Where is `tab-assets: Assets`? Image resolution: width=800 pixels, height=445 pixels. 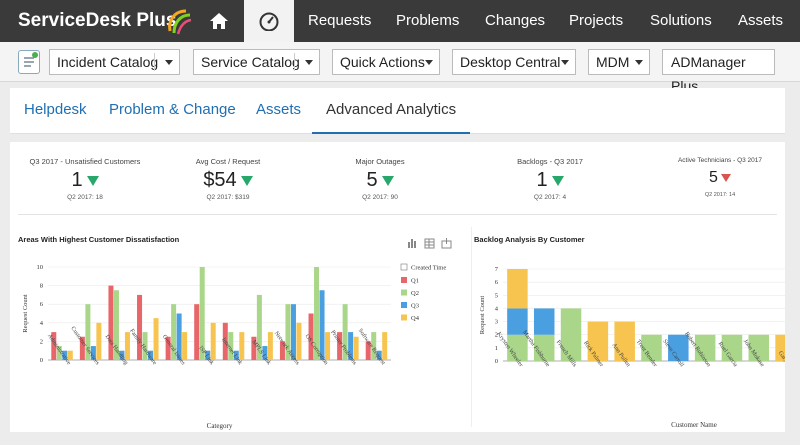
tab-assets: Assets is located at coordinates (279, 109).